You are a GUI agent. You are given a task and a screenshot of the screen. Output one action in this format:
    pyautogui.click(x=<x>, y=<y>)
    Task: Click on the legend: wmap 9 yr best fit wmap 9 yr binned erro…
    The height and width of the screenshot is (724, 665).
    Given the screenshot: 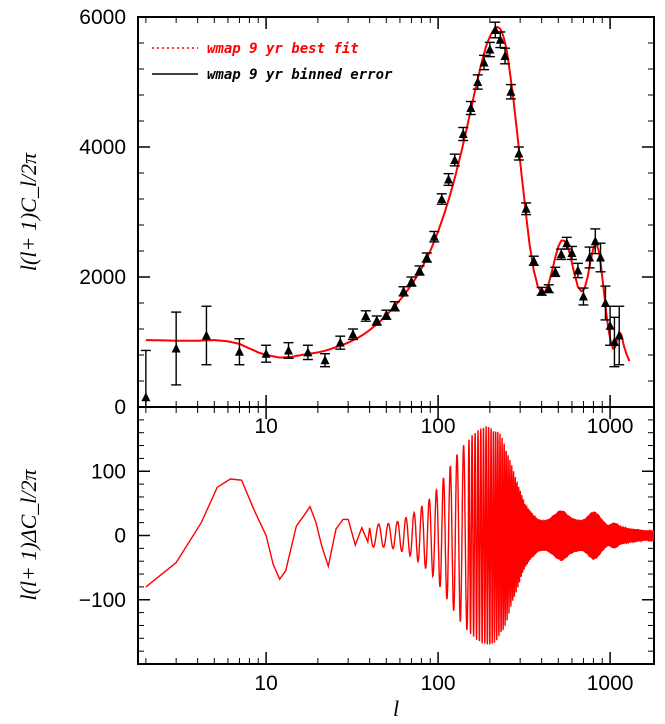 What is the action you would take?
    pyautogui.click(x=272, y=62)
    